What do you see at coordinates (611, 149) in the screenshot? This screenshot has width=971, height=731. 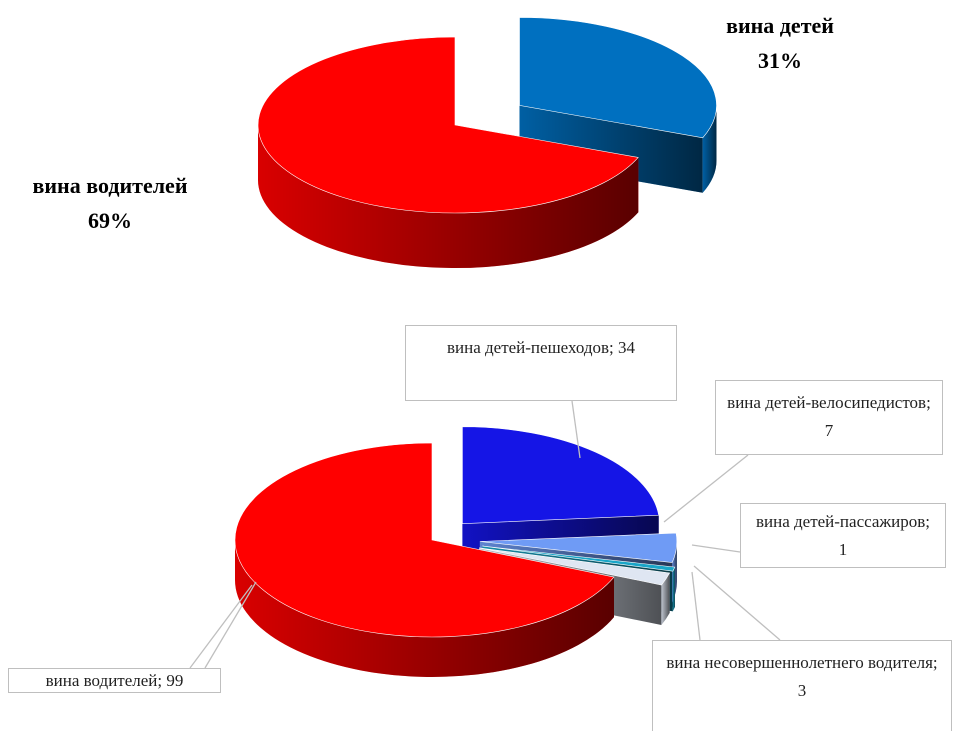 I see `slice-wall-shade` at bounding box center [611, 149].